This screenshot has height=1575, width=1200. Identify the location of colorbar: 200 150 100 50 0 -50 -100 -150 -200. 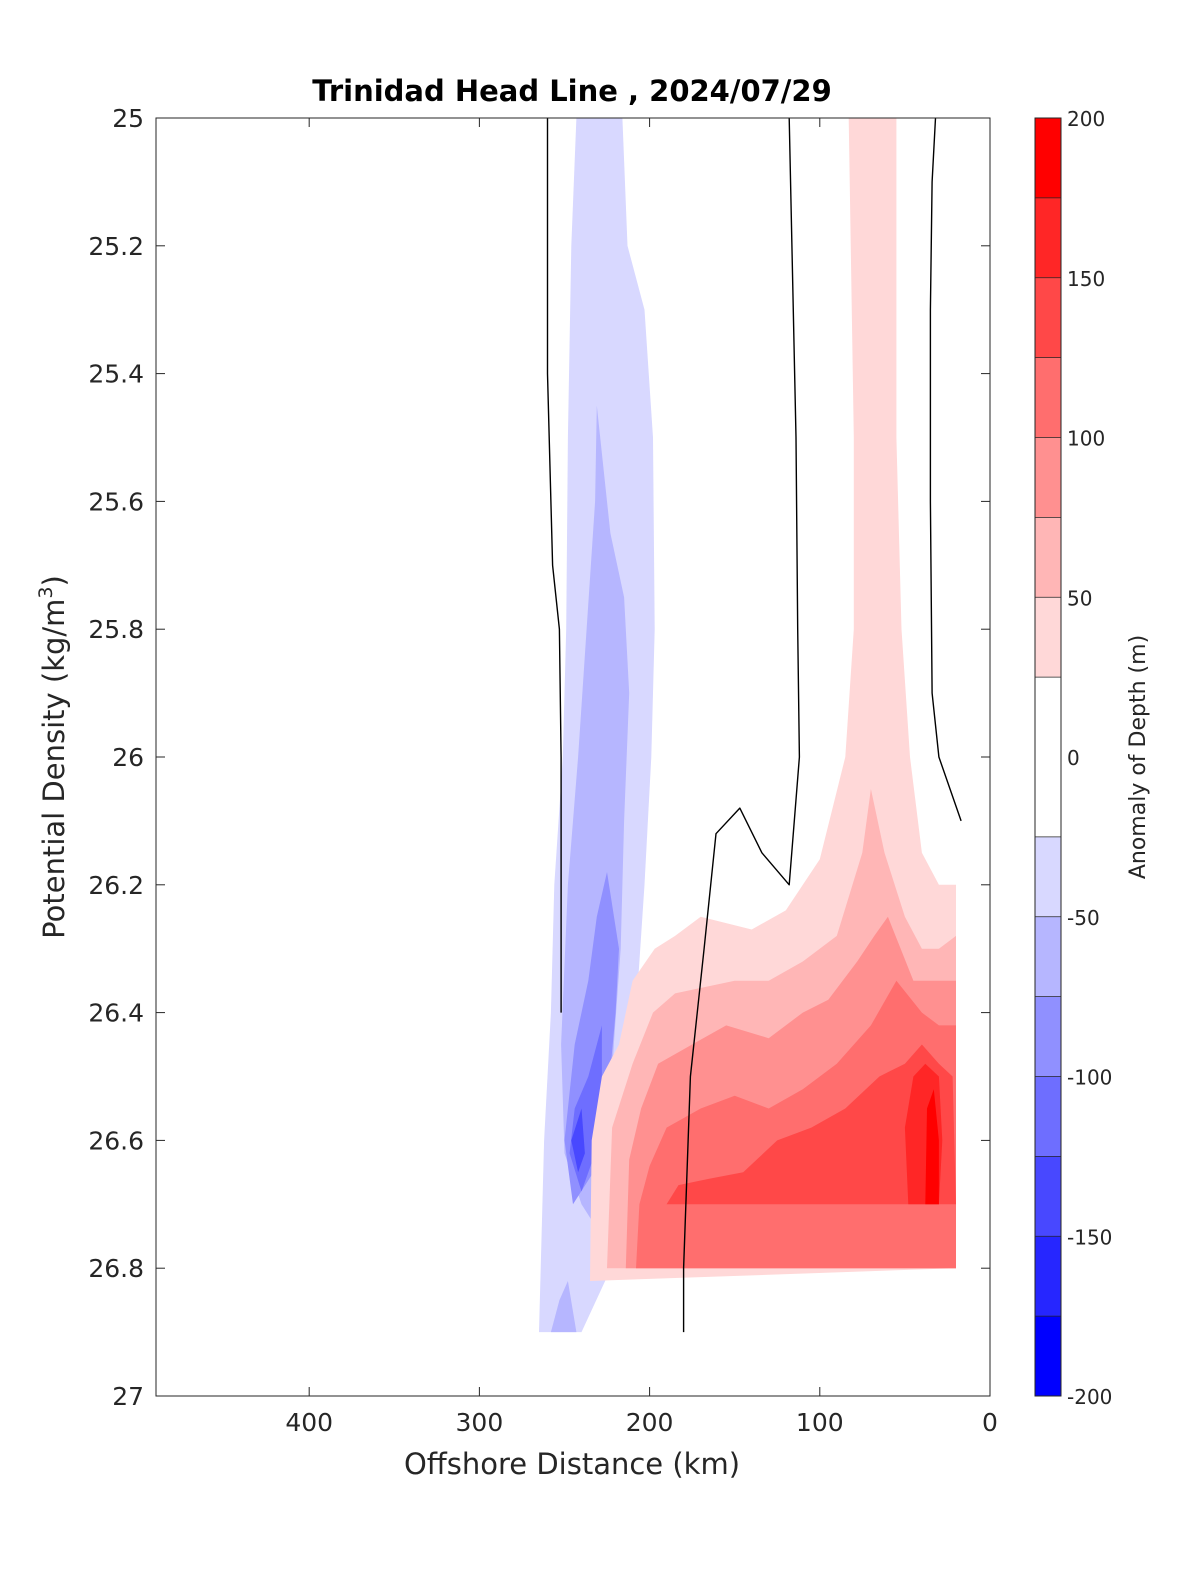
(1073, 758).